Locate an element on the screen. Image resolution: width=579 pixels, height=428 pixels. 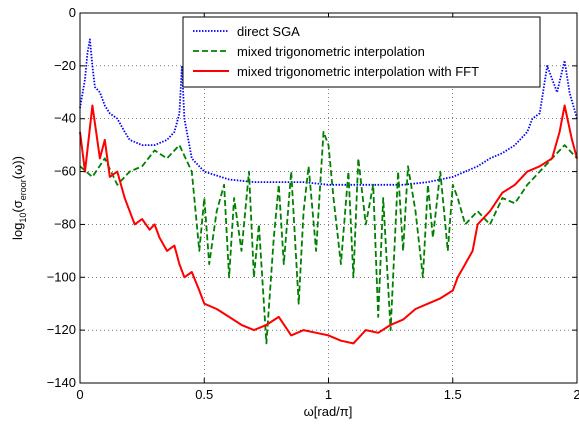
x-tick-label: 1 is located at coordinates (328, 394).